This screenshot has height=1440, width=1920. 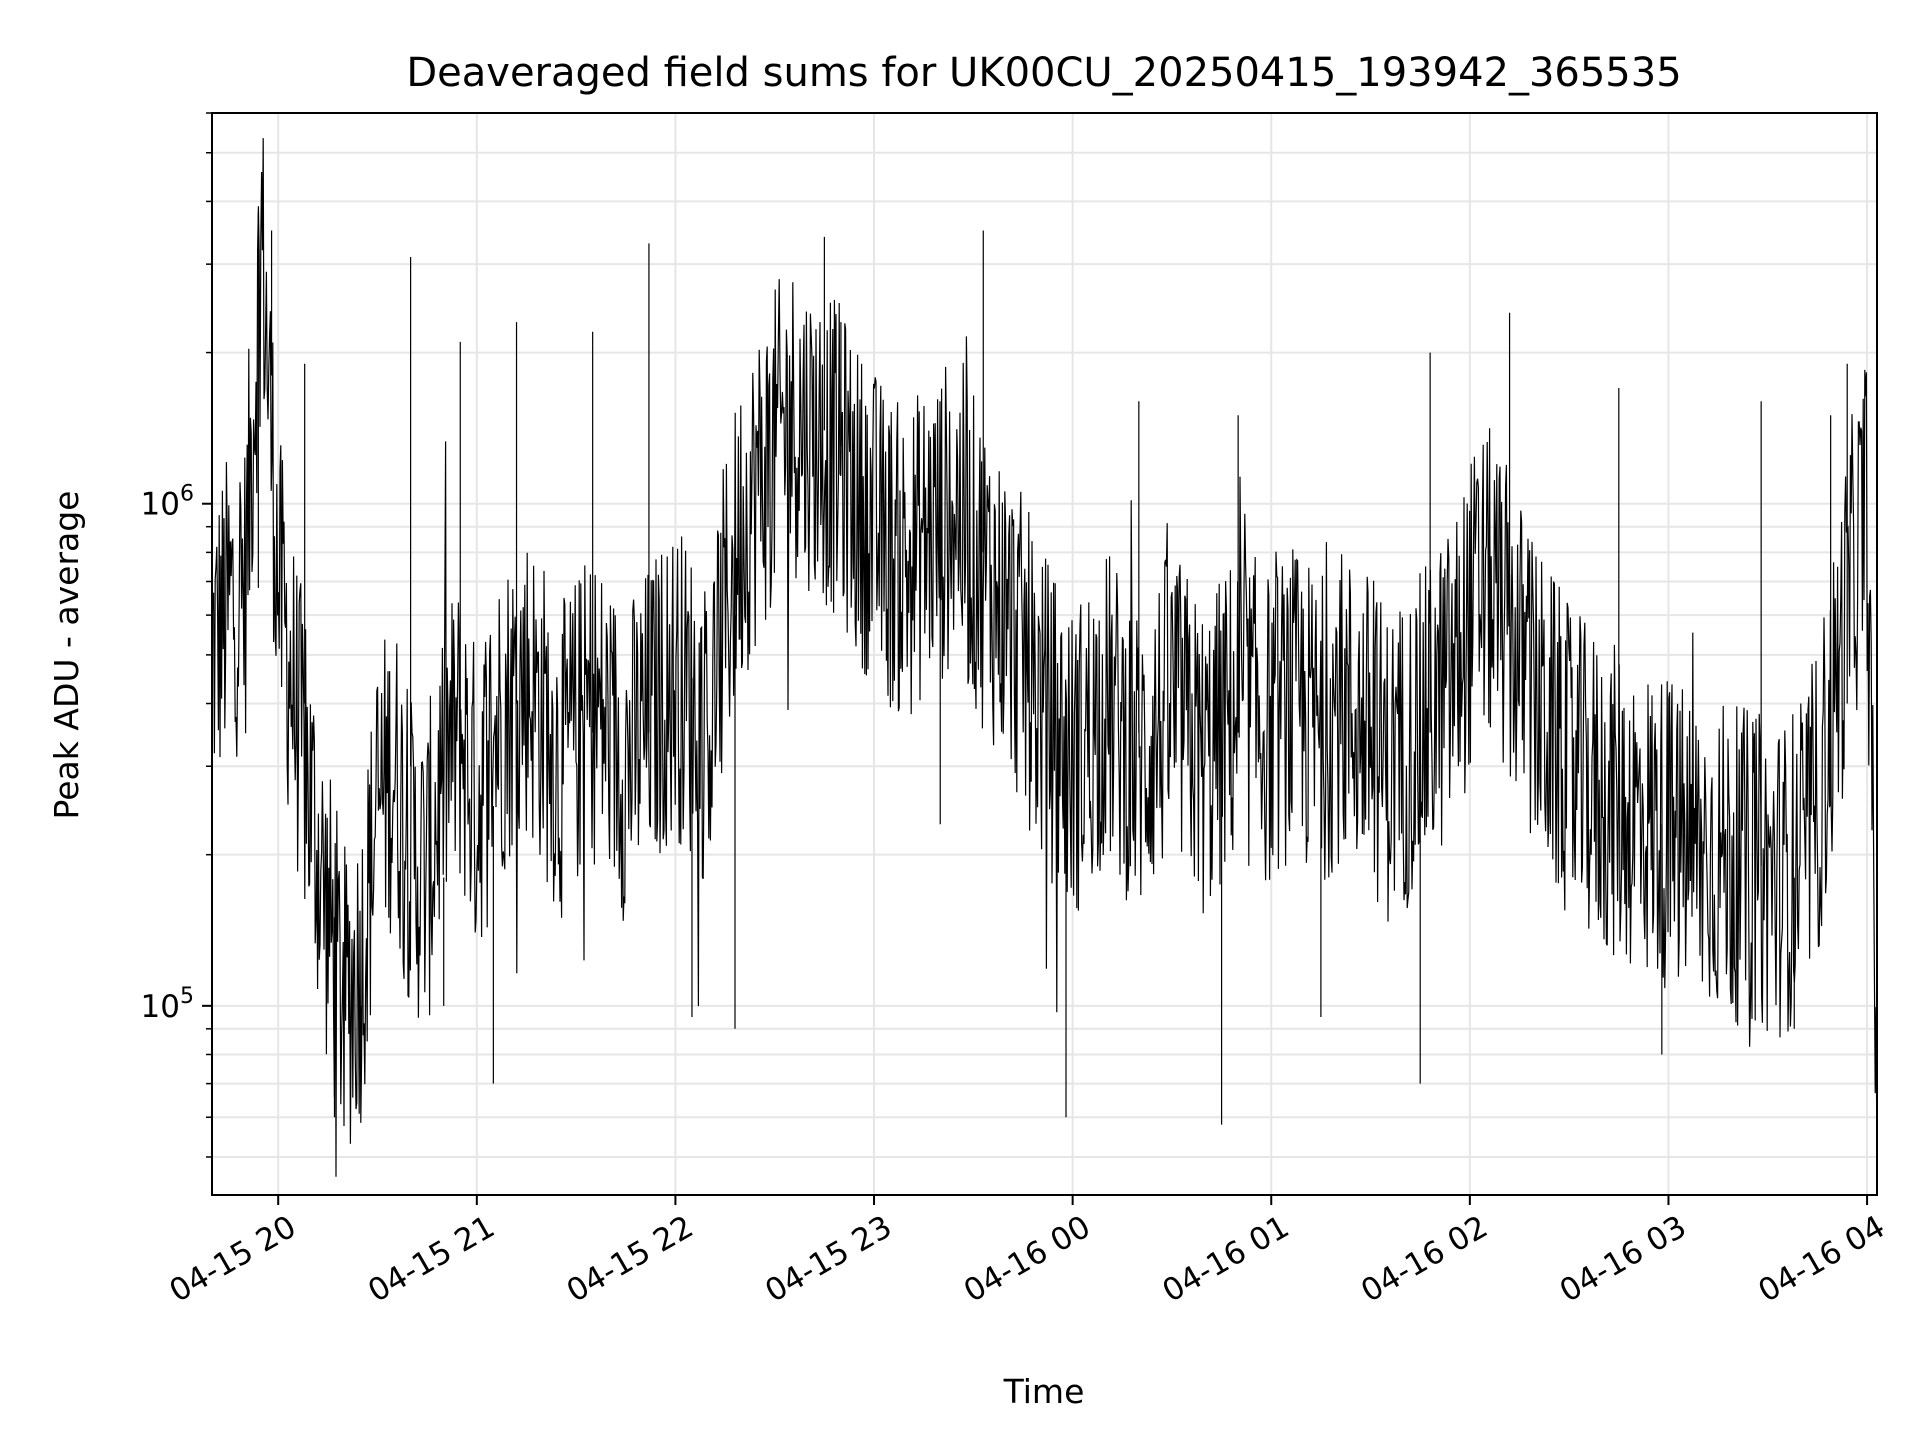 I want to click on x-axis-title: Time, so click(x=1044, y=1391).